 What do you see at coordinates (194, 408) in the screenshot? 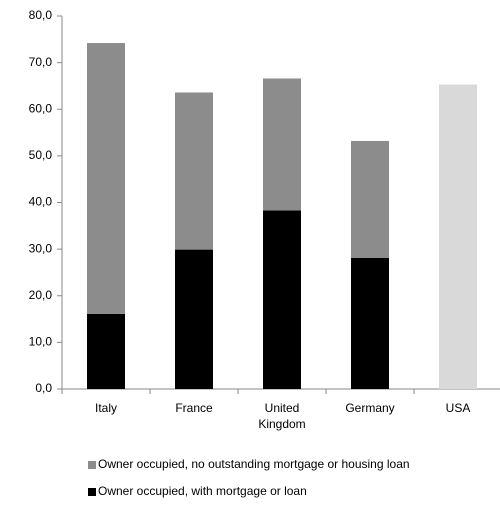
I see `x-tick-label: France` at bounding box center [194, 408].